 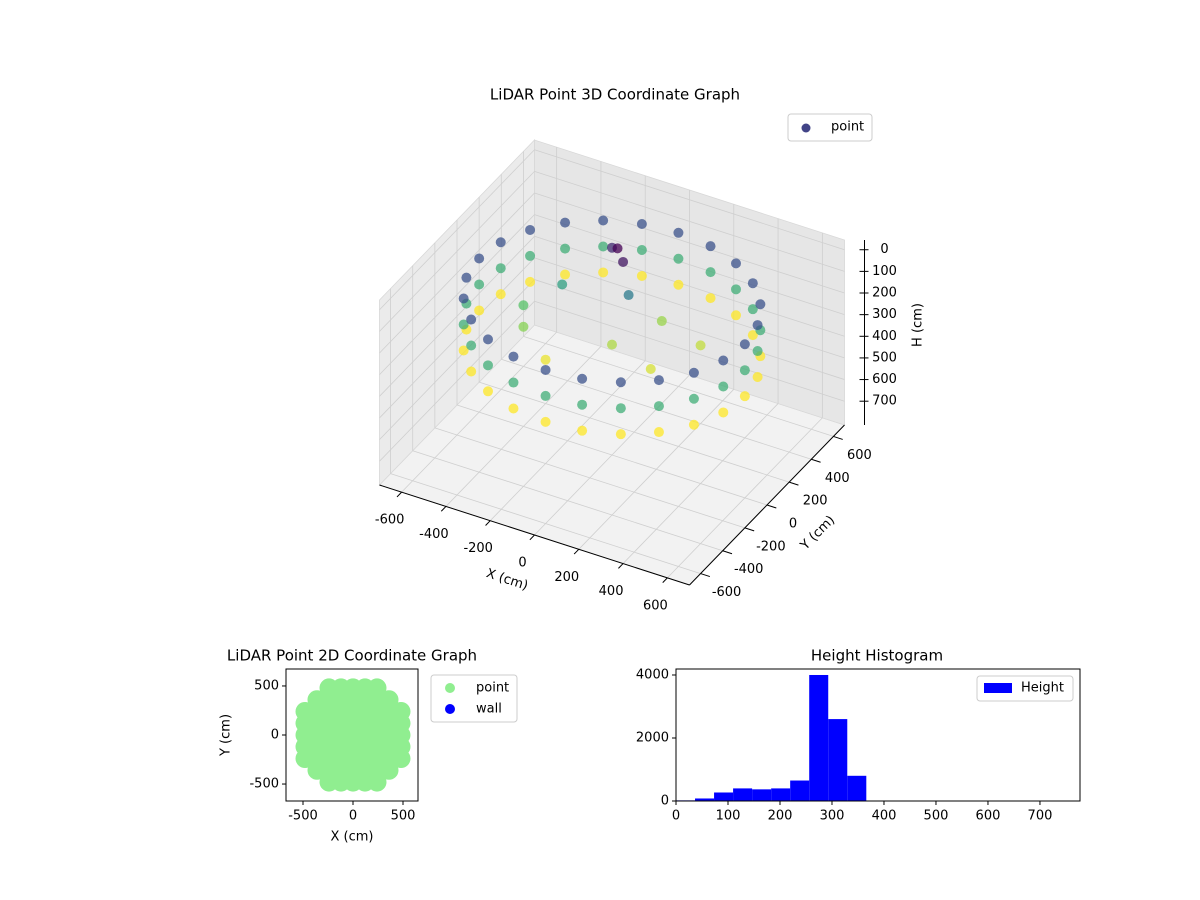 I want to click on axes-frame, so click(x=878, y=735).